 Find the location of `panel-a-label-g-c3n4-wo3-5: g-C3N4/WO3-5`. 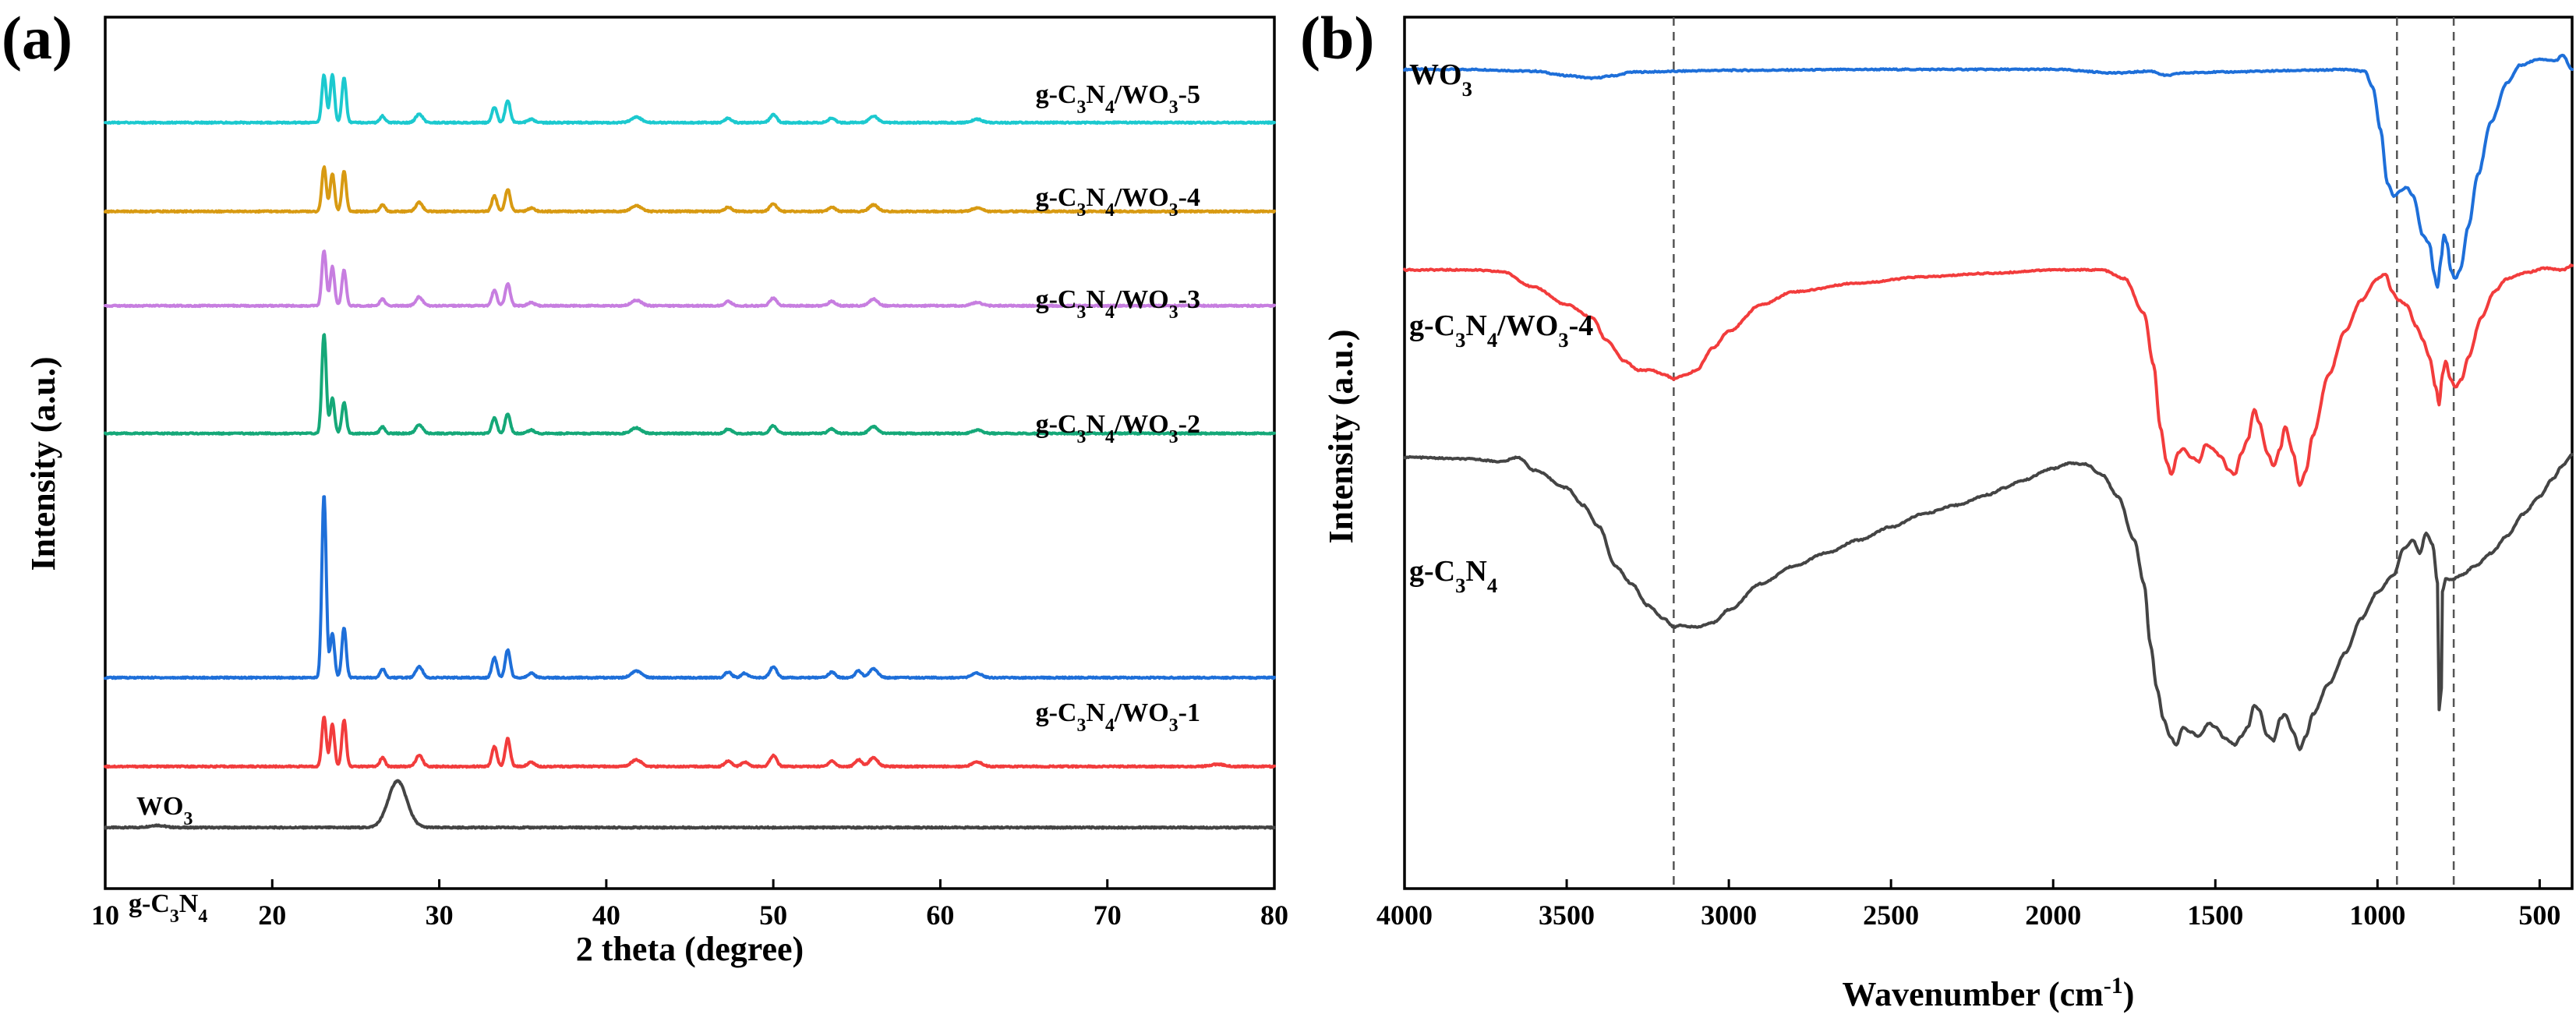

panel-a-label-g-c3n4-wo3-5: g-C3N4/WO3-5 is located at coordinates (1118, 99).